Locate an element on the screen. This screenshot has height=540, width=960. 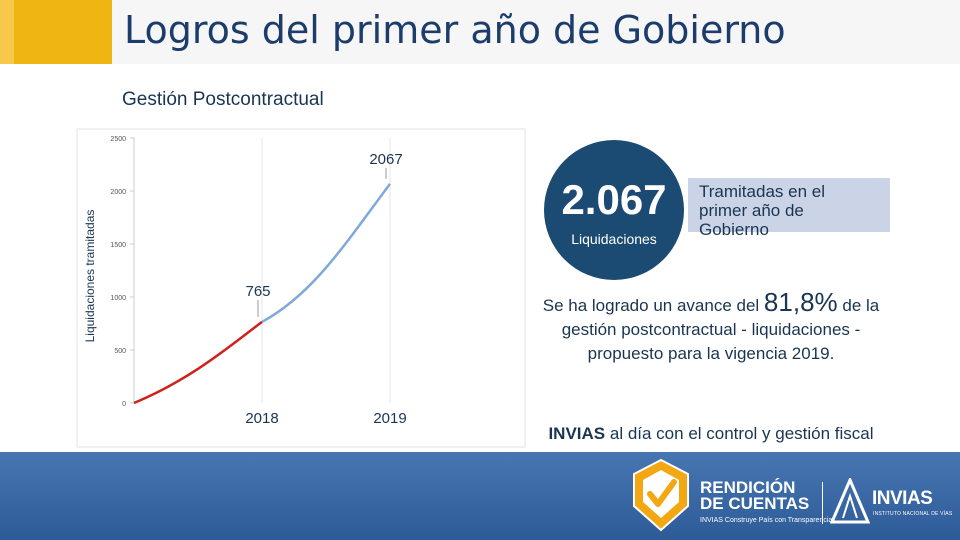
rendicion-line-2: DE CUENTAS is located at coordinates (755, 503).